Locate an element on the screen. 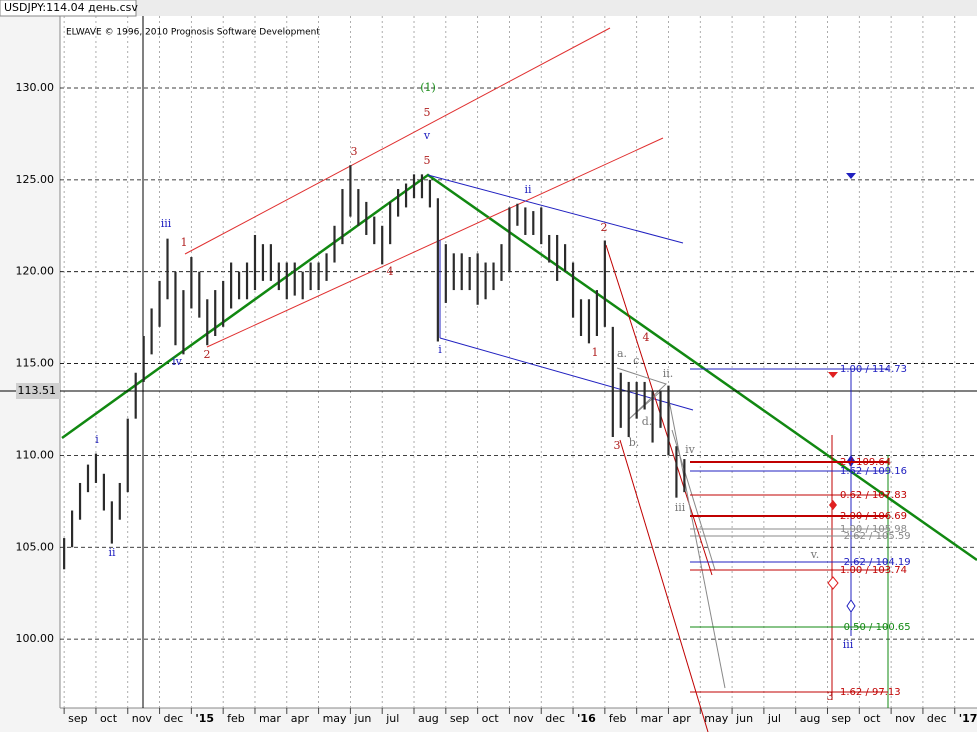 The width and height of the screenshot is (977, 732). fib-label: -0.50 / 100.65 is located at coordinates (875, 627).